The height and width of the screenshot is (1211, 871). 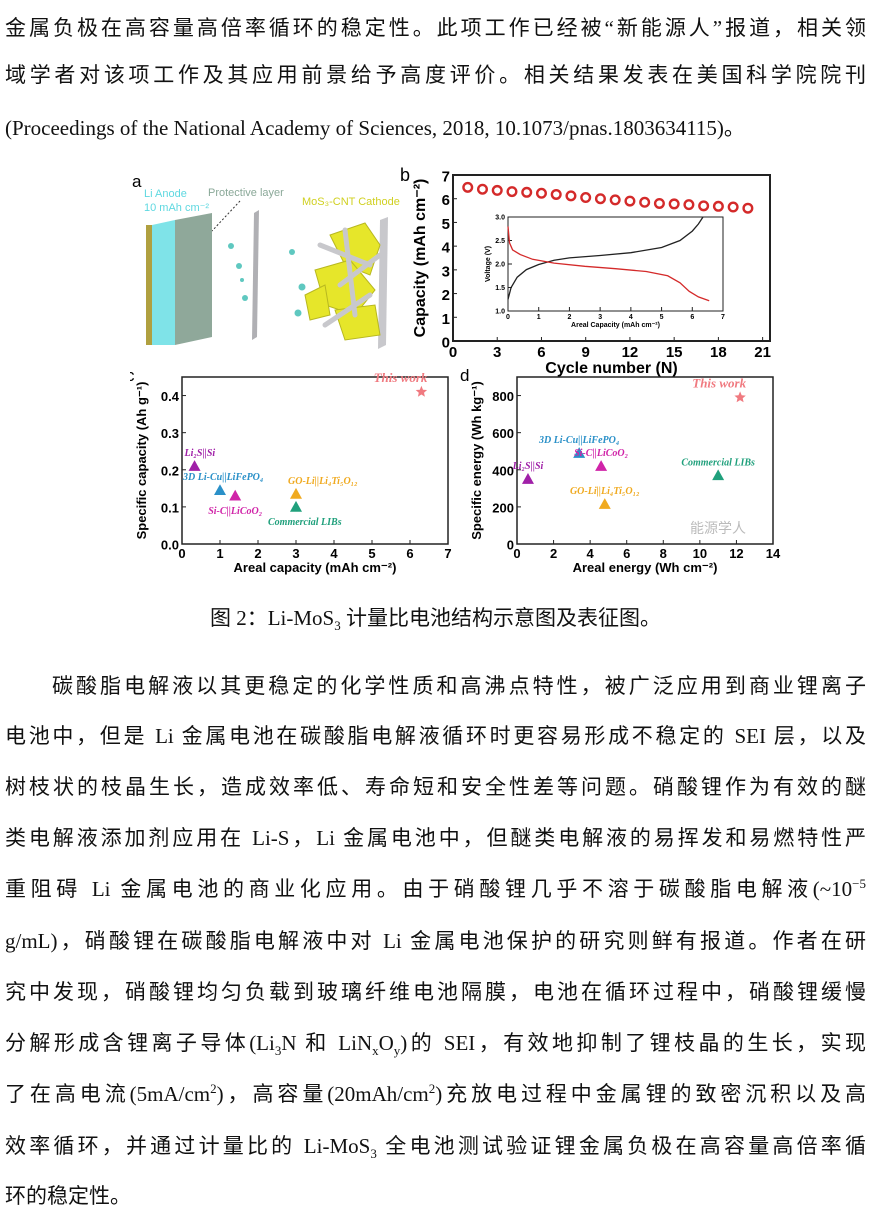 What do you see at coordinates (226, 216) in the screenshot?
I see `pointer-arrow` at bounding box center [226, 216].